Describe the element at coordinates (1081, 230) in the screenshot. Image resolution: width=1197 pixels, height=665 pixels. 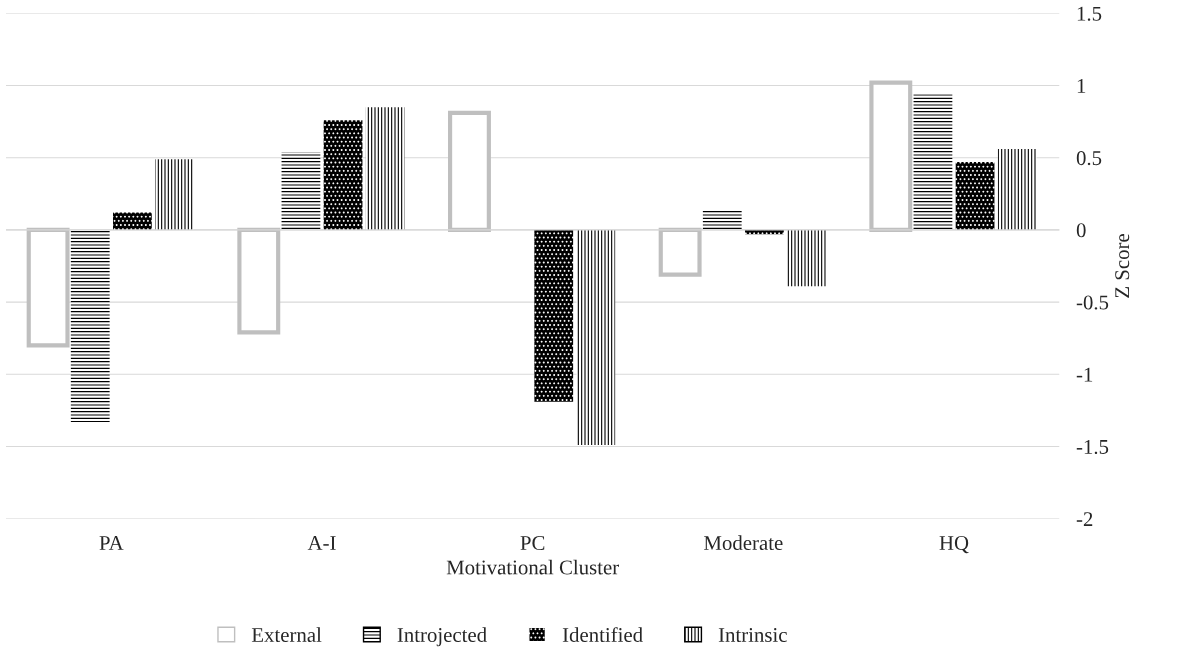
I see `y-tick-label: 0` at that location.